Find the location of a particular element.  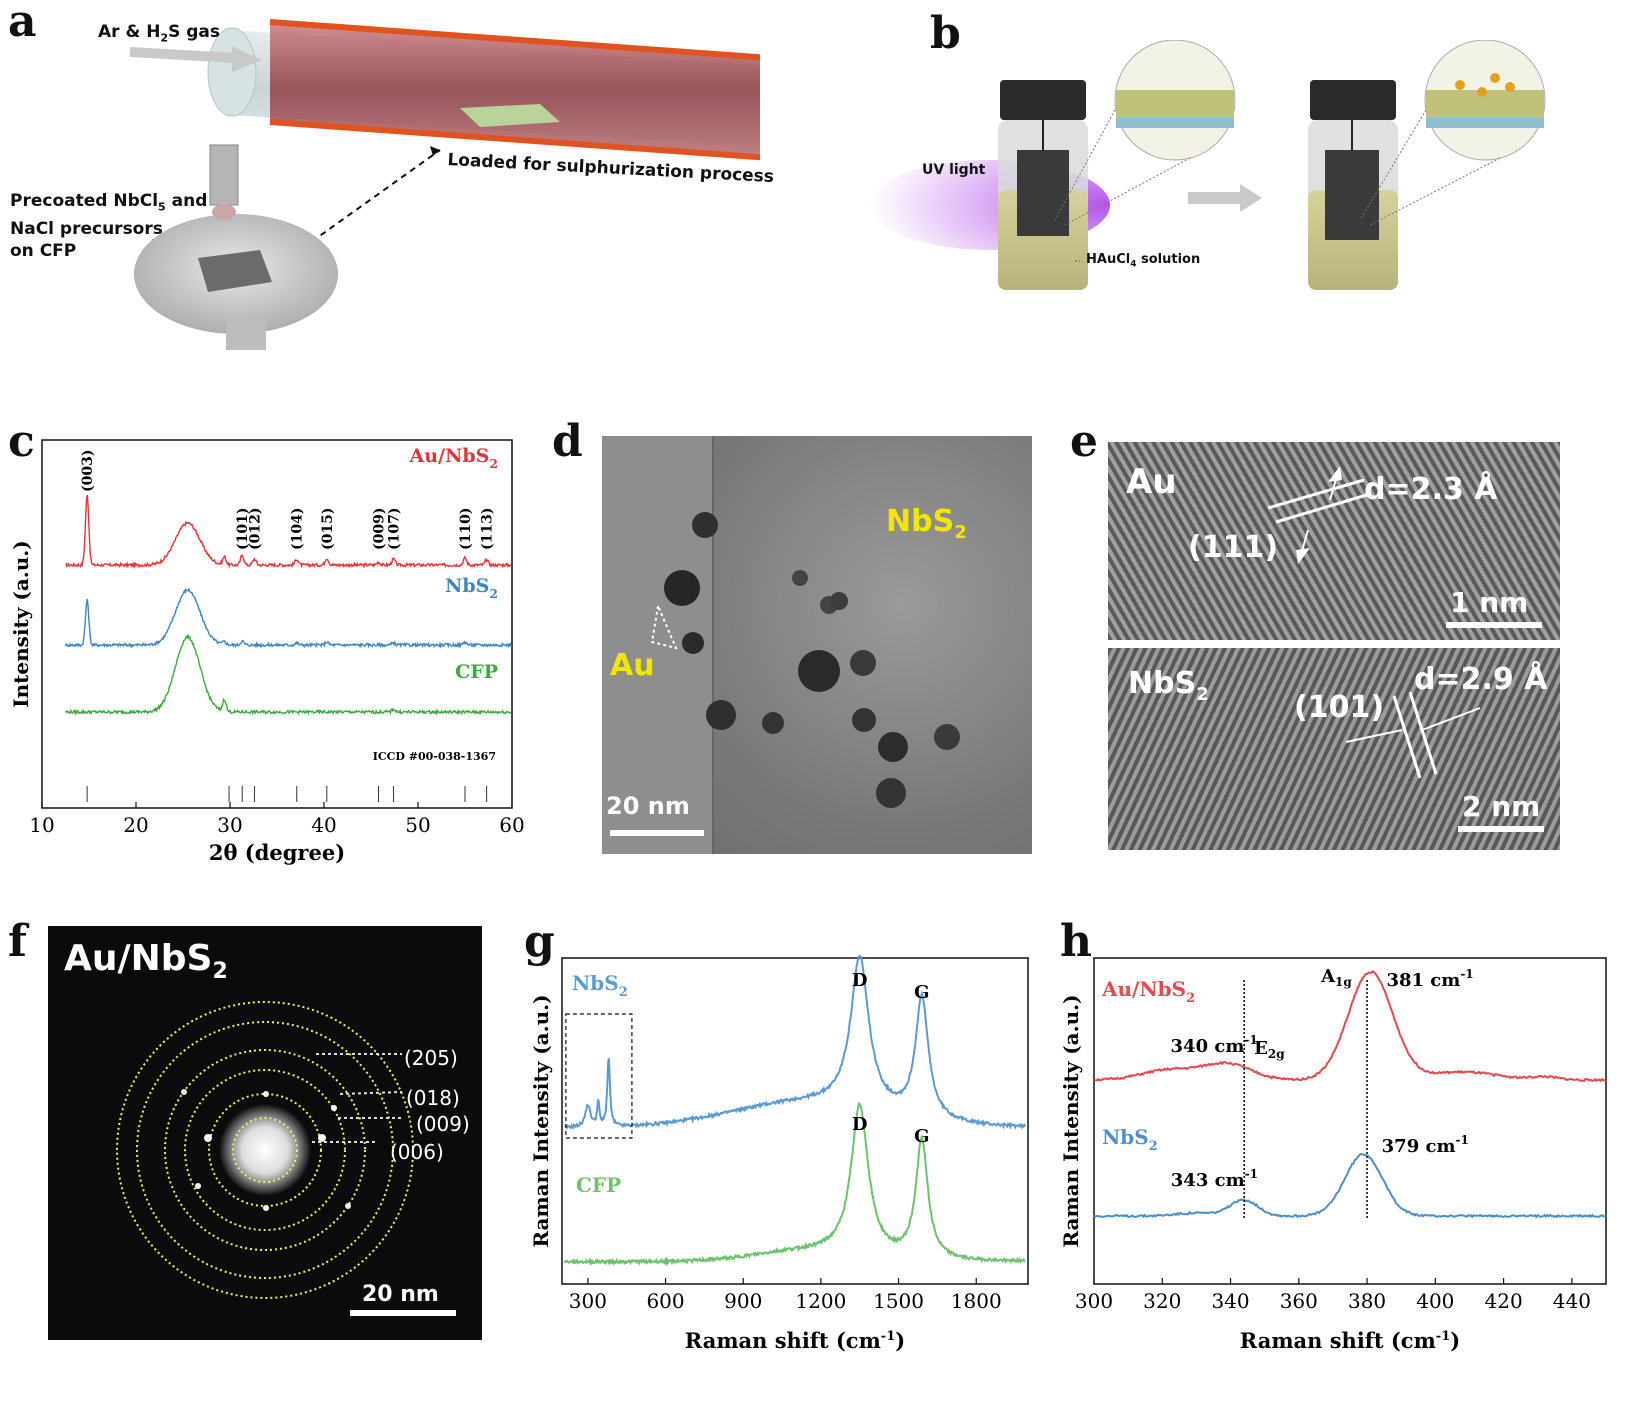

x-tick-label: 440 is located at coordinates (1572, 1301).